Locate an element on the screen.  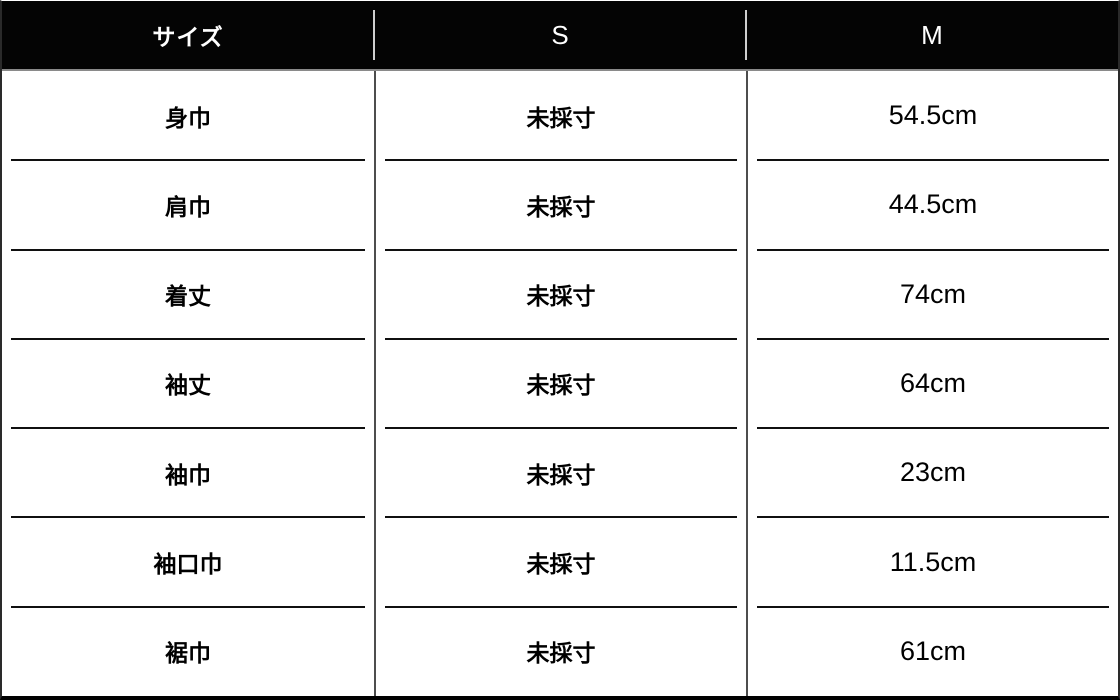
m-value-cell: 54.5cm is located at coordinates (932, 116).